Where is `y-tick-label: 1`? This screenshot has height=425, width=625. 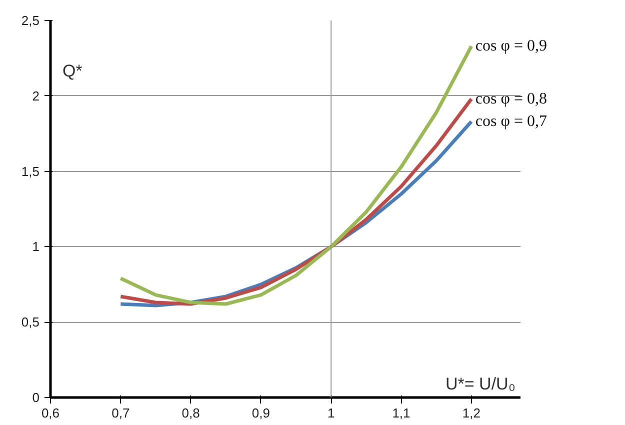
y-tick-label: 1 is located at coordinates (36, 246).